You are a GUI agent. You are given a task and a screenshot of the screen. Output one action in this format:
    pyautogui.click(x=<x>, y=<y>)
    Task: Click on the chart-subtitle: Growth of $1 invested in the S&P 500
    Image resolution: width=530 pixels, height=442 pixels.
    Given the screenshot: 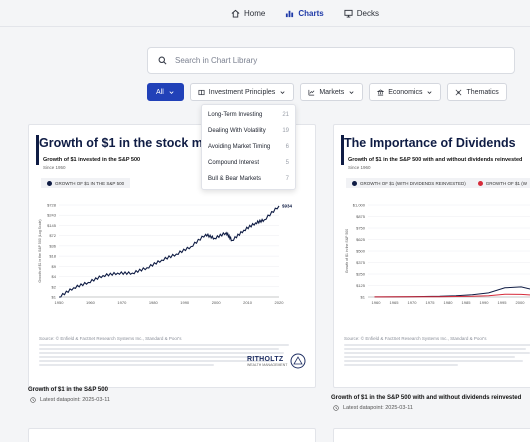 What is the action you would take?
    pyautogui.click(x=92, y=160)
    